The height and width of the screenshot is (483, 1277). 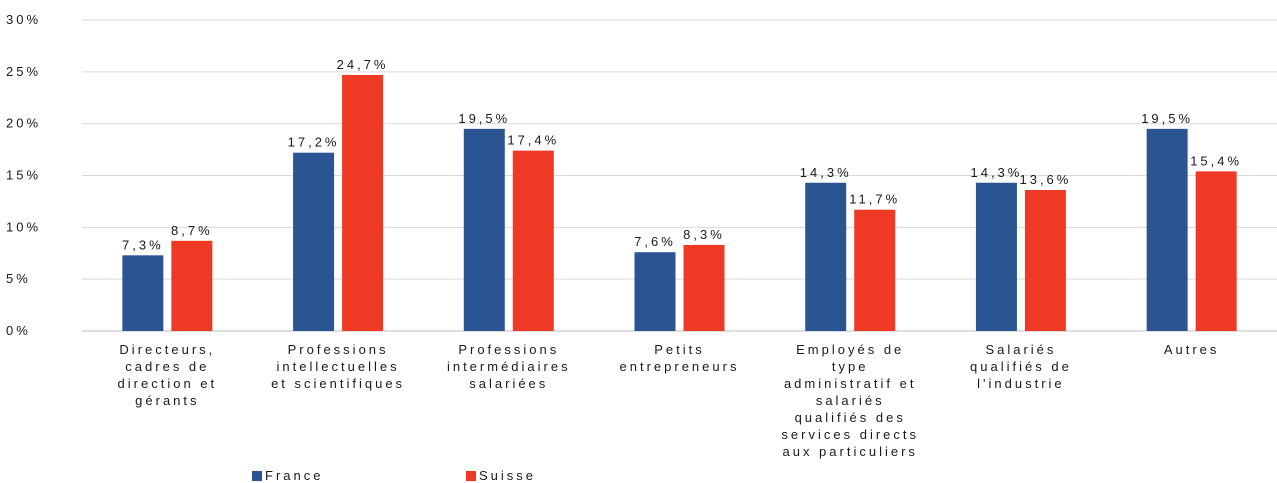 I want to click on category-label: gérants, so click(x=167, y=400).